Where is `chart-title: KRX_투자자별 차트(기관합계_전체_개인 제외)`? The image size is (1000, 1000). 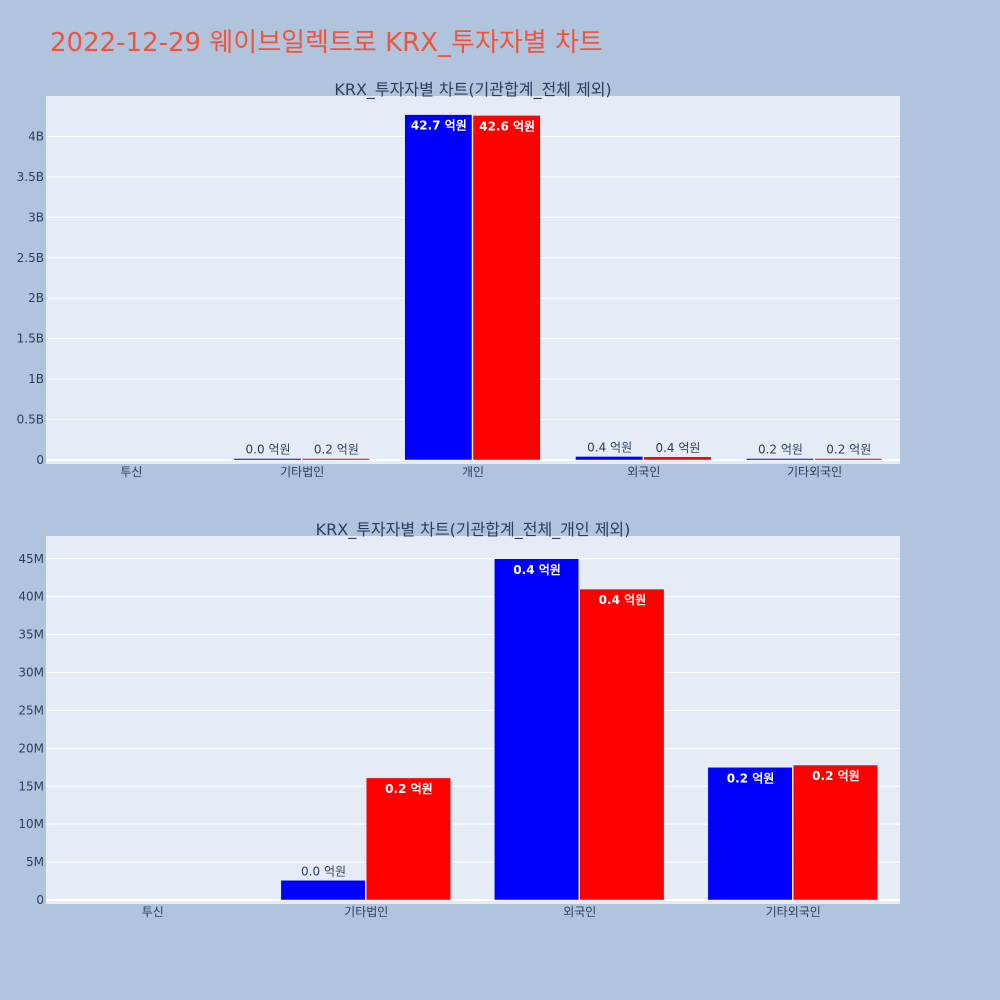 chart-title: KRX_투자자별 차트(기관합계_전체_개인 제외) is located at coordinates (473, 530).